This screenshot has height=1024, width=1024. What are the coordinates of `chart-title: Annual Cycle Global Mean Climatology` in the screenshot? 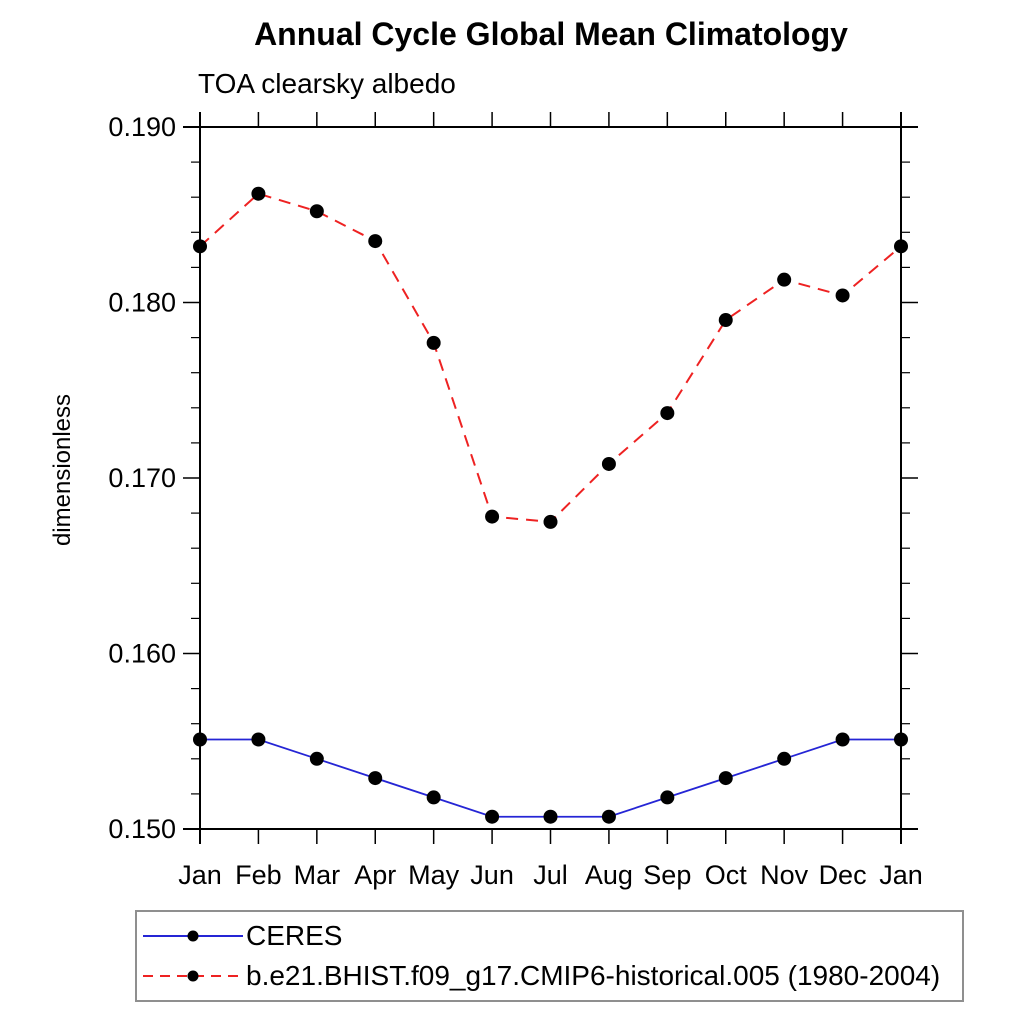 It's located at (551, 34).